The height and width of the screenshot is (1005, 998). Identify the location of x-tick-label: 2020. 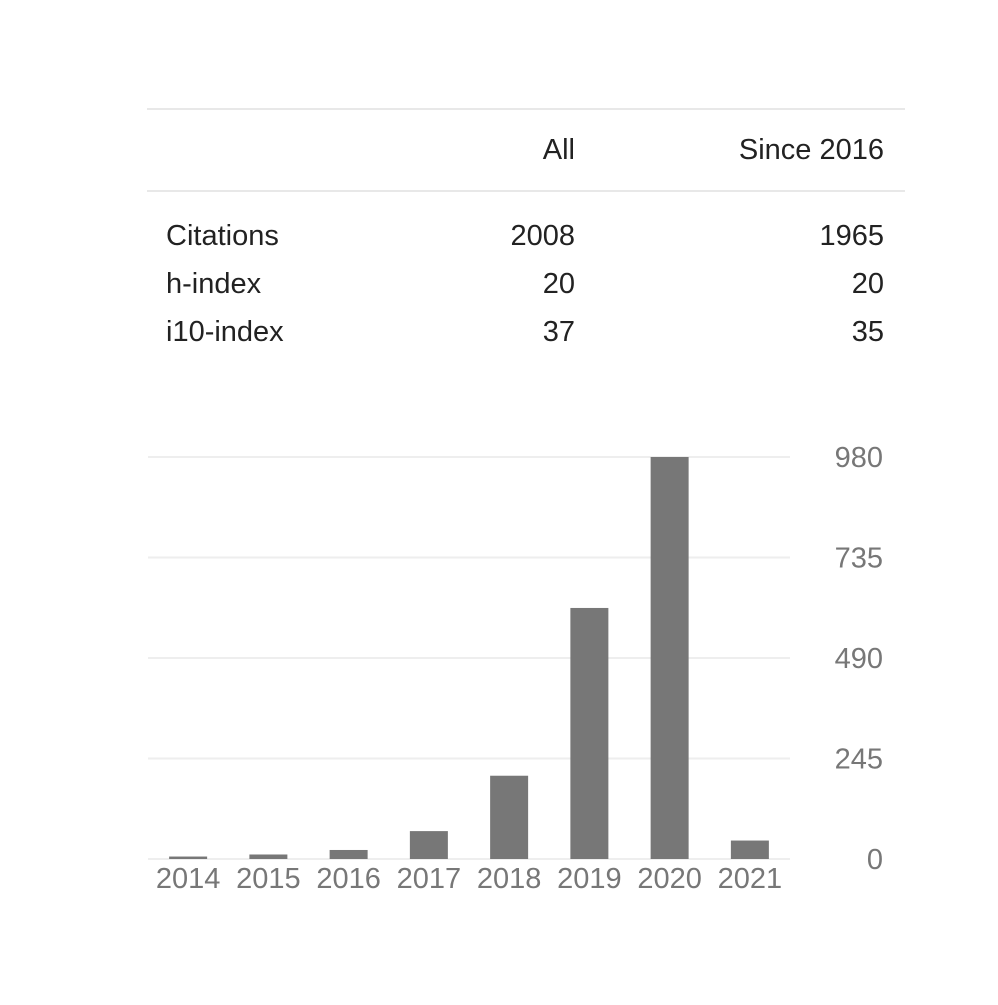
(669, 879).